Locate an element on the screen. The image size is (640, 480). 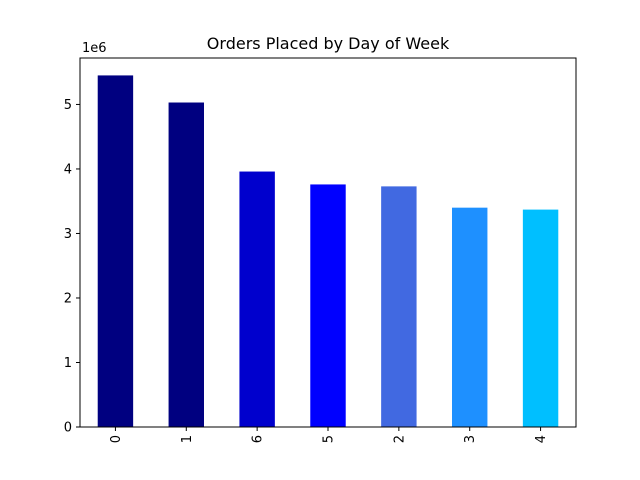
y-tick-label: 1 is located at coordinates (68, 363).